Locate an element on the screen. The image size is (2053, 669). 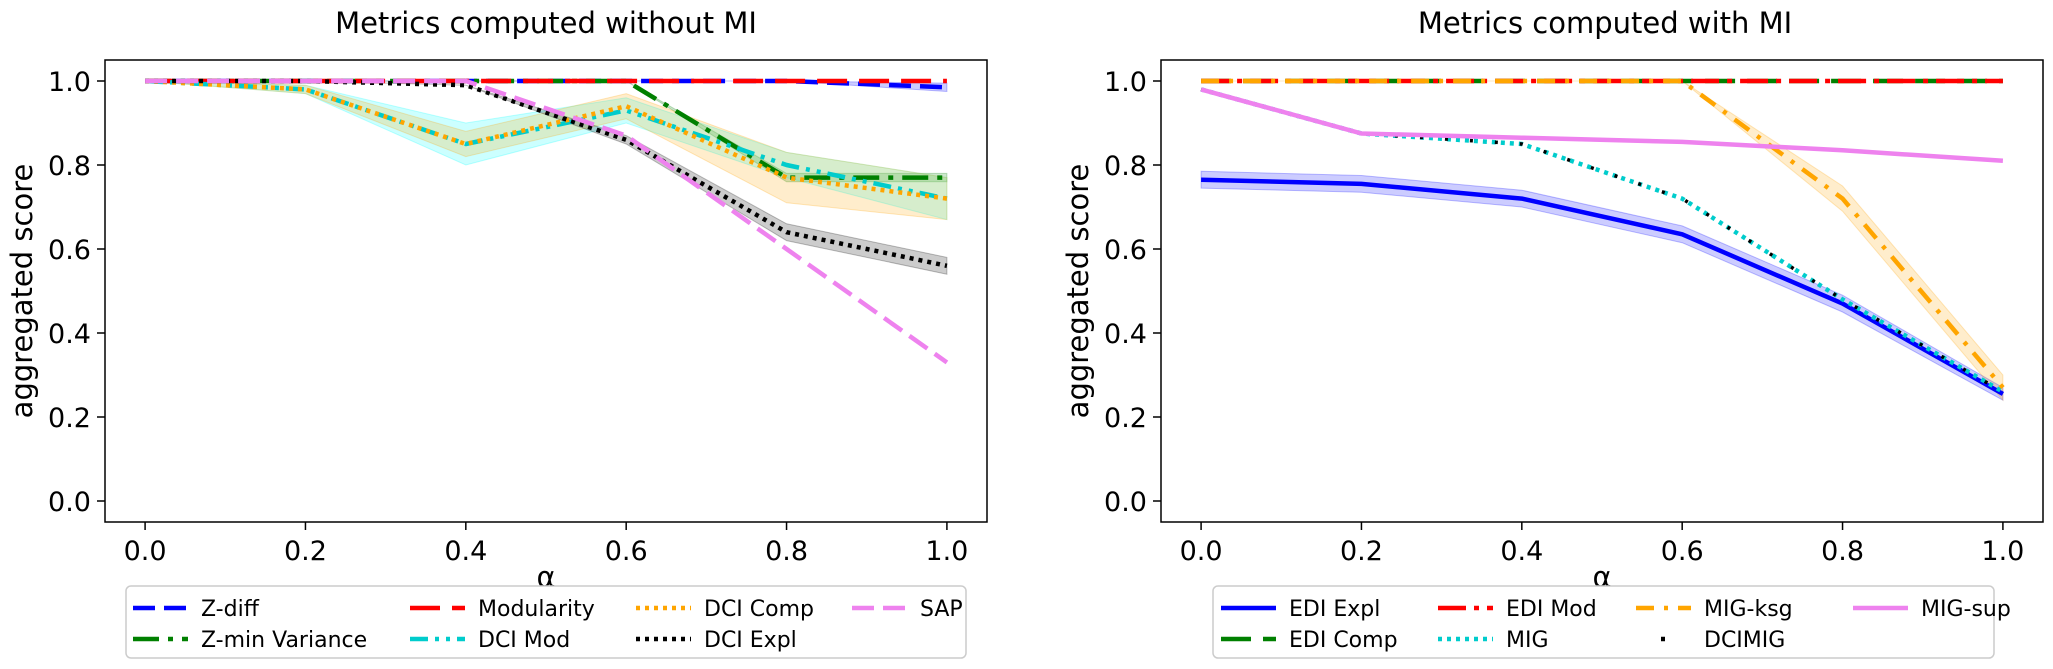
legend-label: MIG-ksg is located at coordinates (1748, 609).